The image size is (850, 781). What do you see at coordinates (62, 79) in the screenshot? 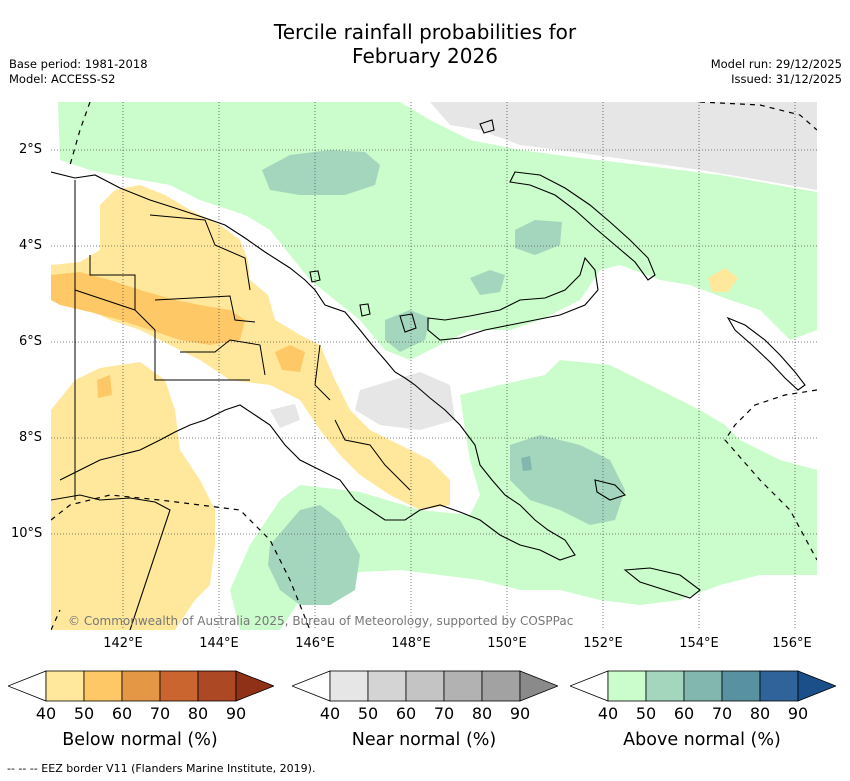
I see `model-name: Model: ACCESS-S2` at bounding box center [62, 79].